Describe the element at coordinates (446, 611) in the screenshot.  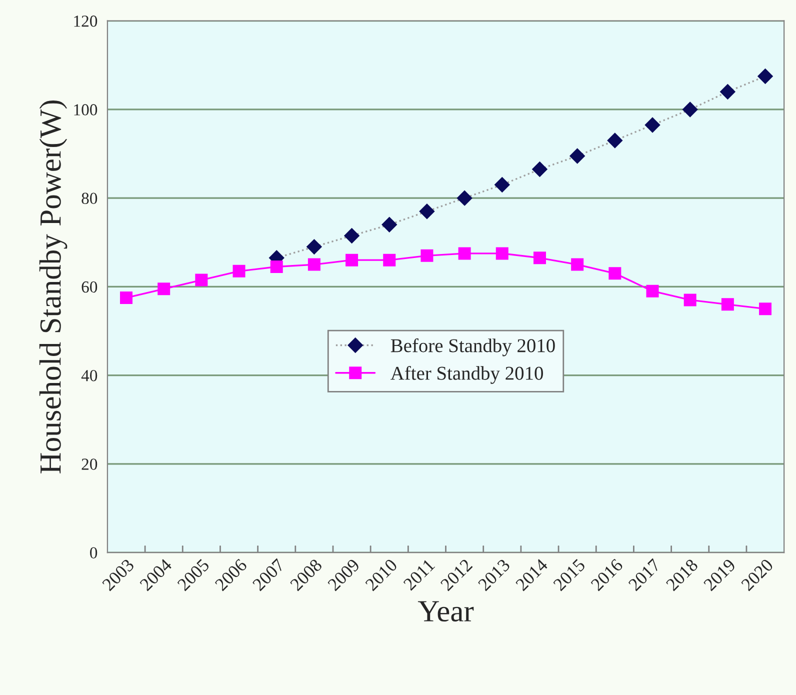
I see `x-axis-title: Year` at that location.